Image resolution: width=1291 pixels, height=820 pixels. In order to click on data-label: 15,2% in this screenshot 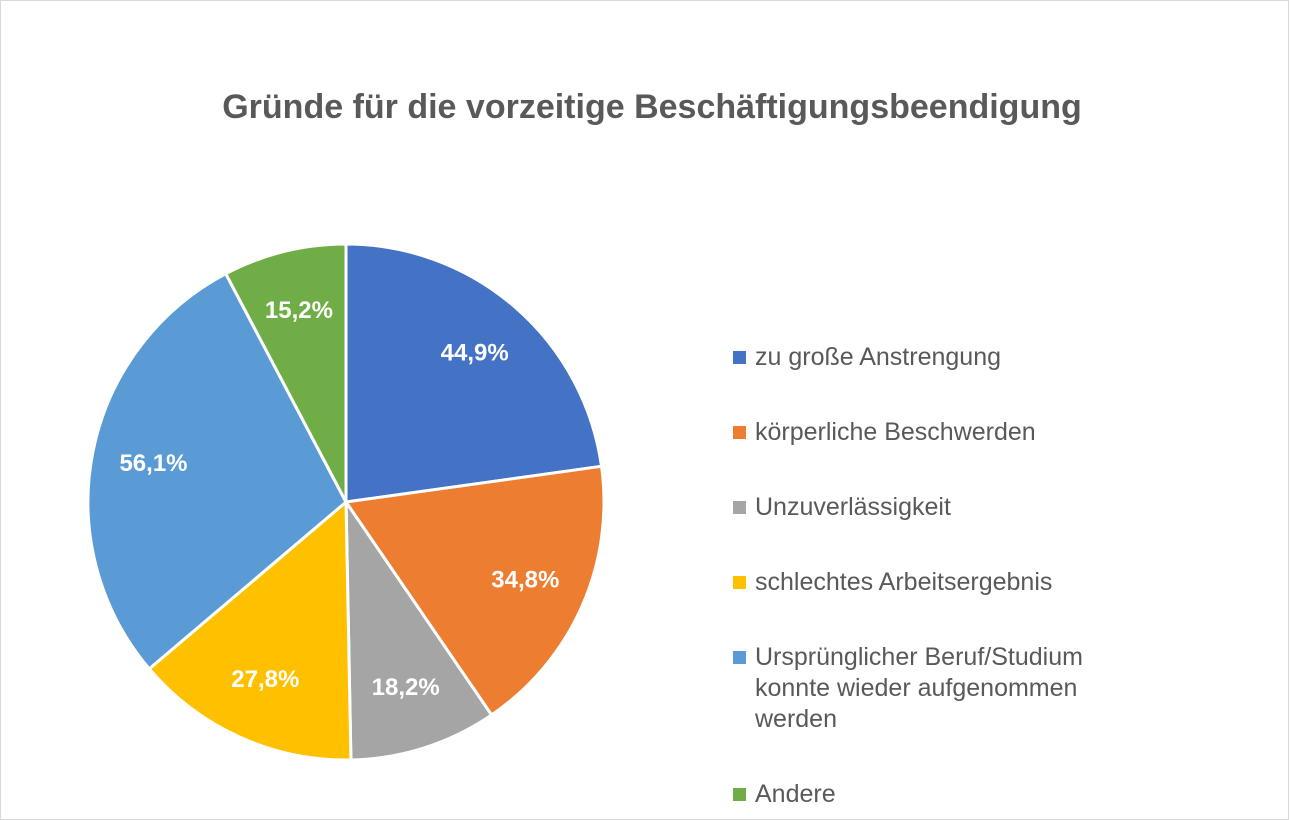, I will do `click(299, 310)`.